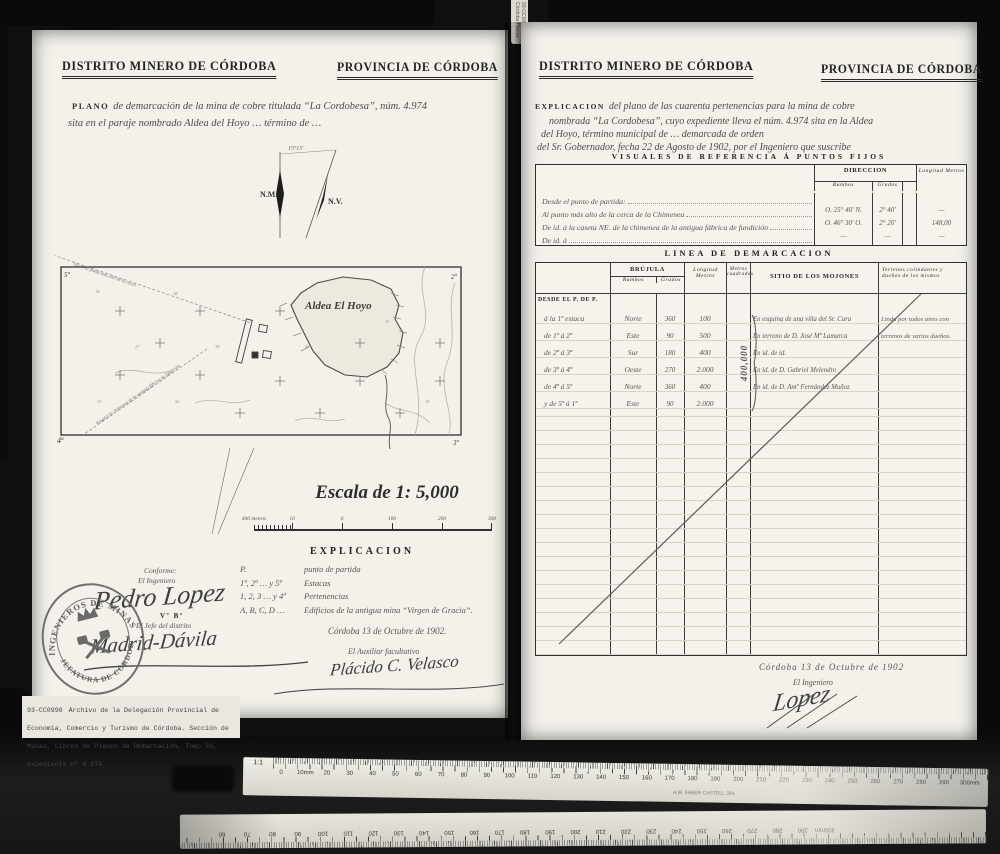 Image resolution: width=1000 pixels, height=854 pixels. I want to click on brujula-grados-header: Grados, so click(671, 280).